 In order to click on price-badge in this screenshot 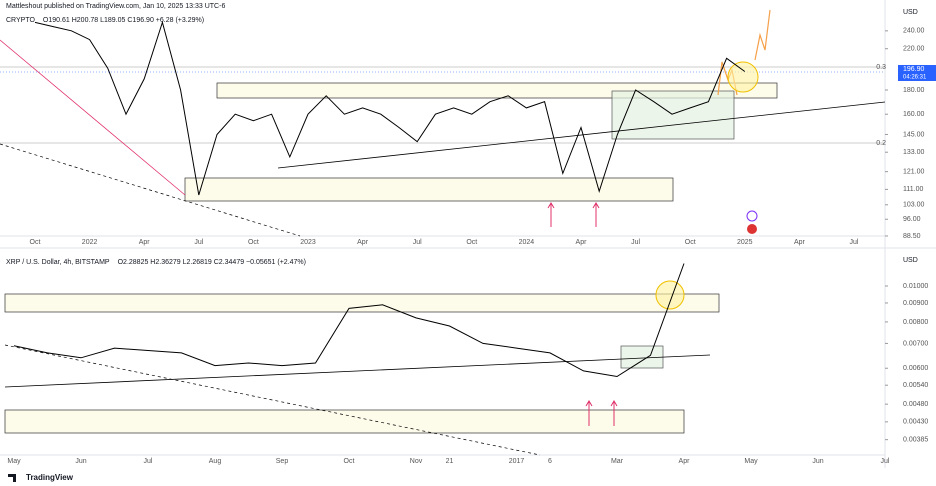, I will do `click(917, 73)`.